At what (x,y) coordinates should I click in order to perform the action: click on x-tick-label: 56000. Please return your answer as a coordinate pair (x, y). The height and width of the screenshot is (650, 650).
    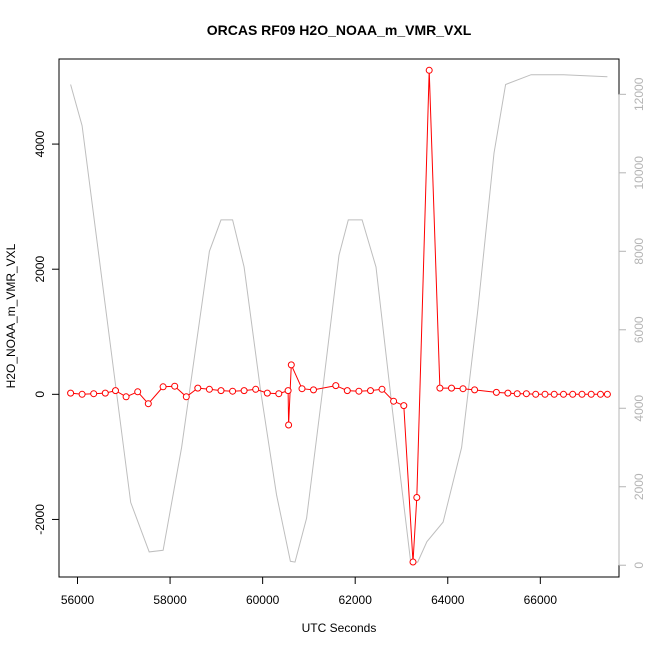
    Looking at the image, I should click on (78, 600).